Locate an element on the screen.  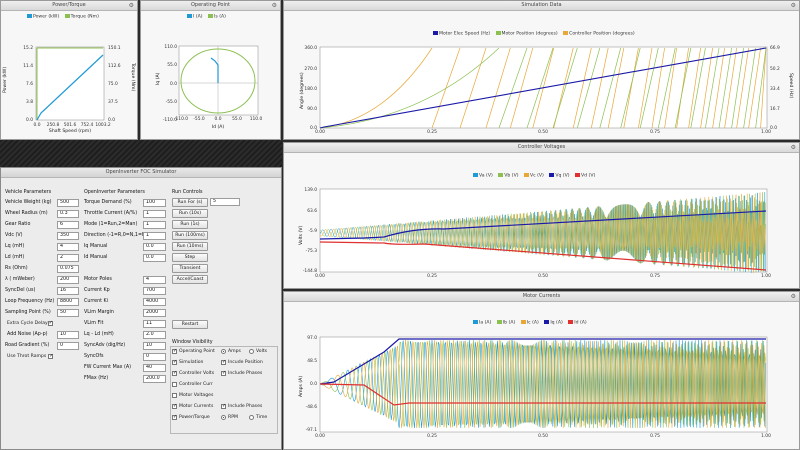
power-torque-titlebar: Power/Torque ⚙ is located at coordinates (69, 6).